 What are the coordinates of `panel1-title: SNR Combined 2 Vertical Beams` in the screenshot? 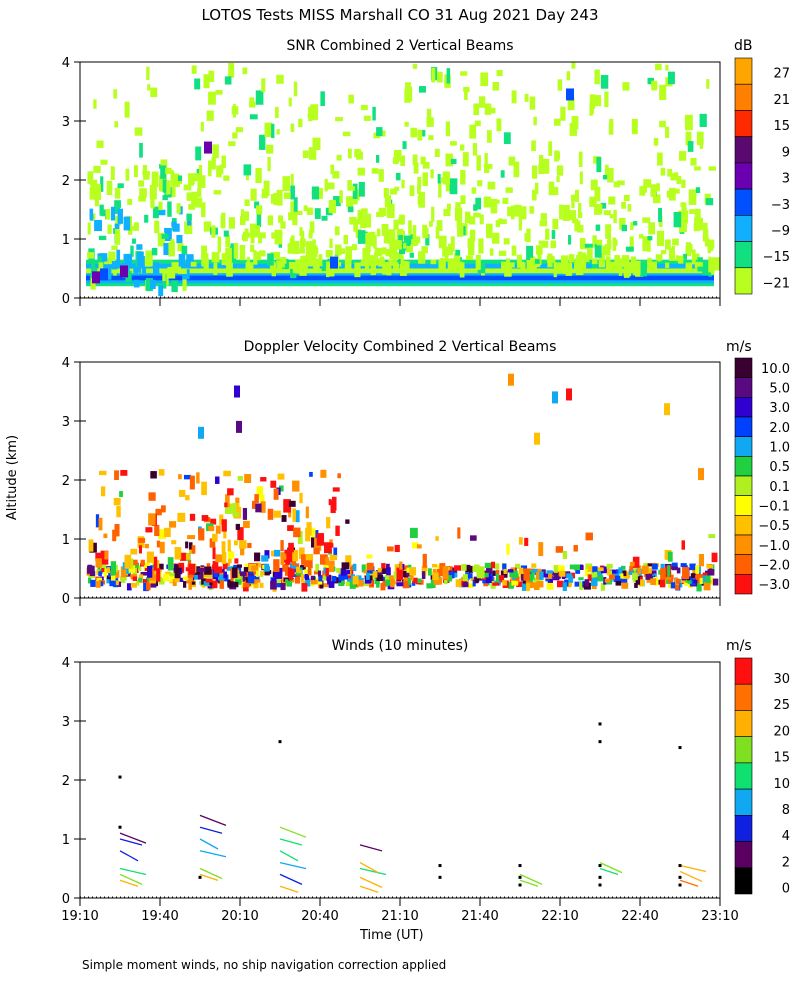 It's located at (400, 46).